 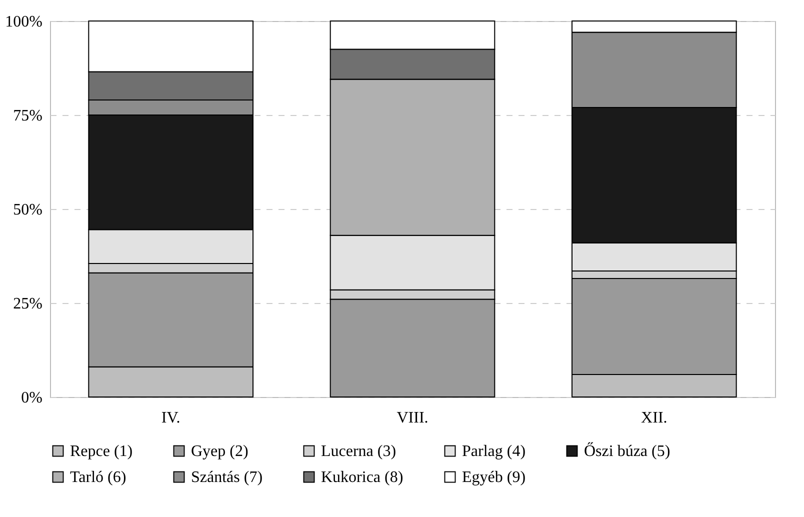 What do you see at coordinates (654, 418) in the screenshot?
I see `x-tick-label: XII.` at bounding box center [654, 418].